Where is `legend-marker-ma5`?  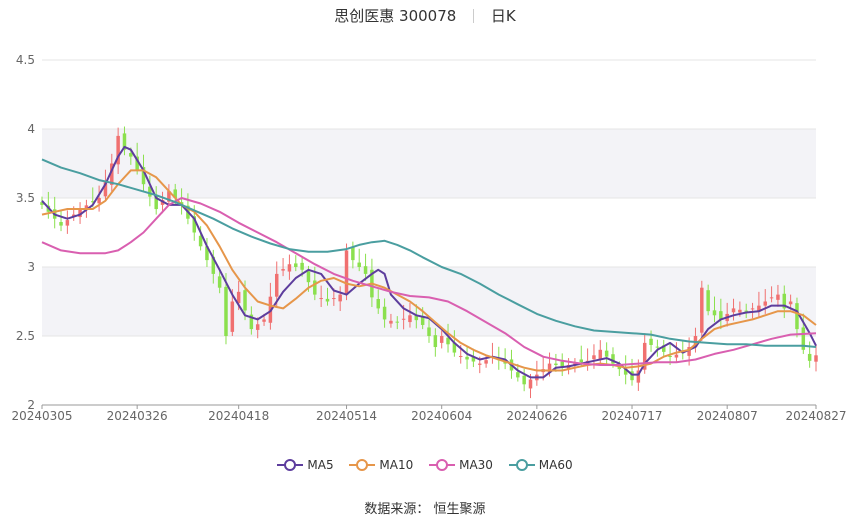 legend-marker-ma5 is located at coordinates (290, 465).